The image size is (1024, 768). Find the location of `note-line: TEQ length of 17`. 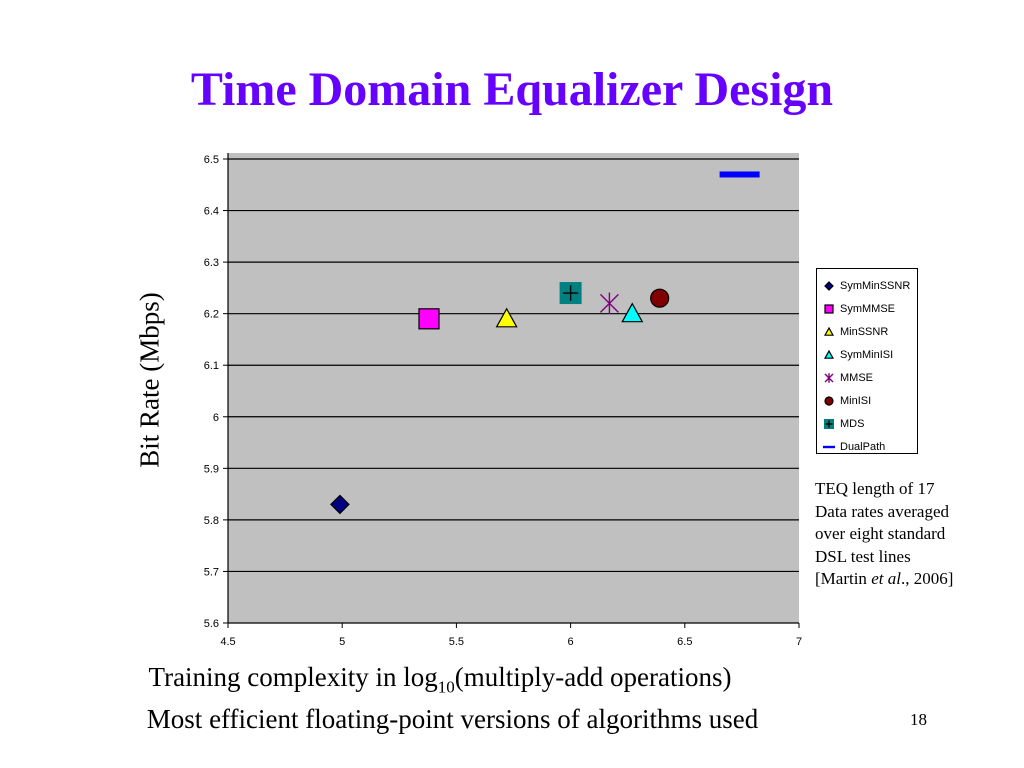

note-line: TEQ length of 17 is located at coordinates (875, 488).